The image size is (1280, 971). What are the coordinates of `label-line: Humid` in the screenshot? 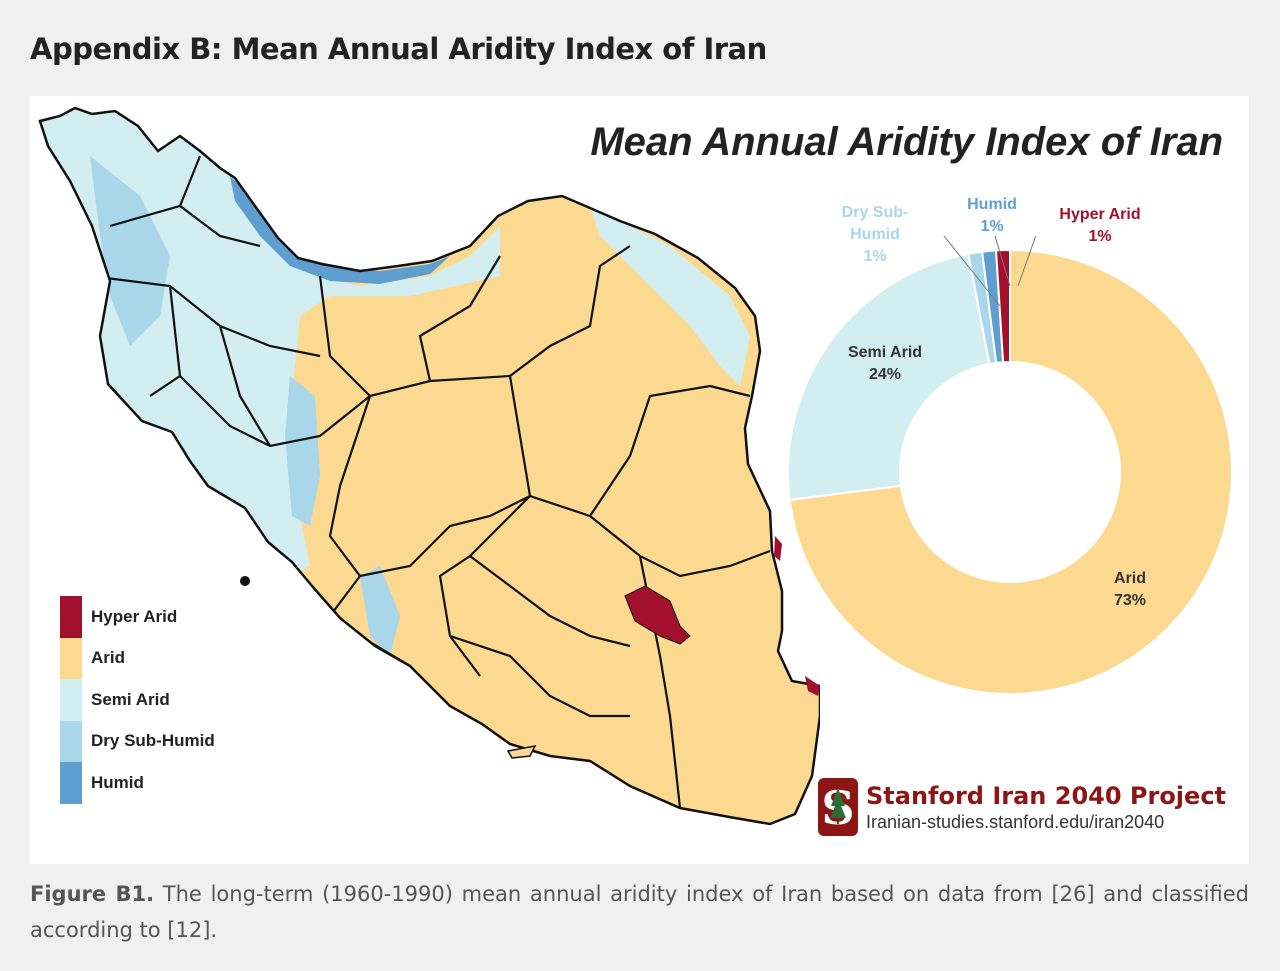 It's located at (875, 234).